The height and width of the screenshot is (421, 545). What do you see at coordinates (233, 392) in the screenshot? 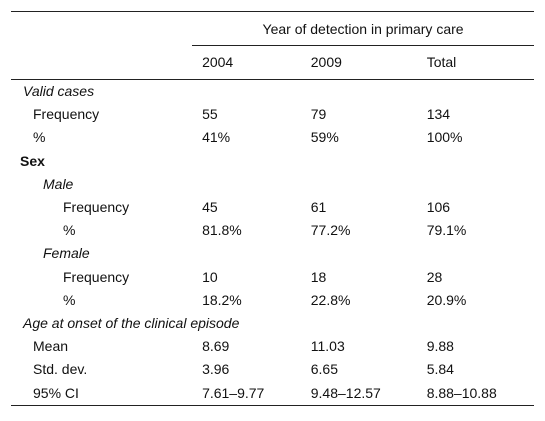
I see `cell-value: 7.61–9.77` at bounding box center [233, 392].